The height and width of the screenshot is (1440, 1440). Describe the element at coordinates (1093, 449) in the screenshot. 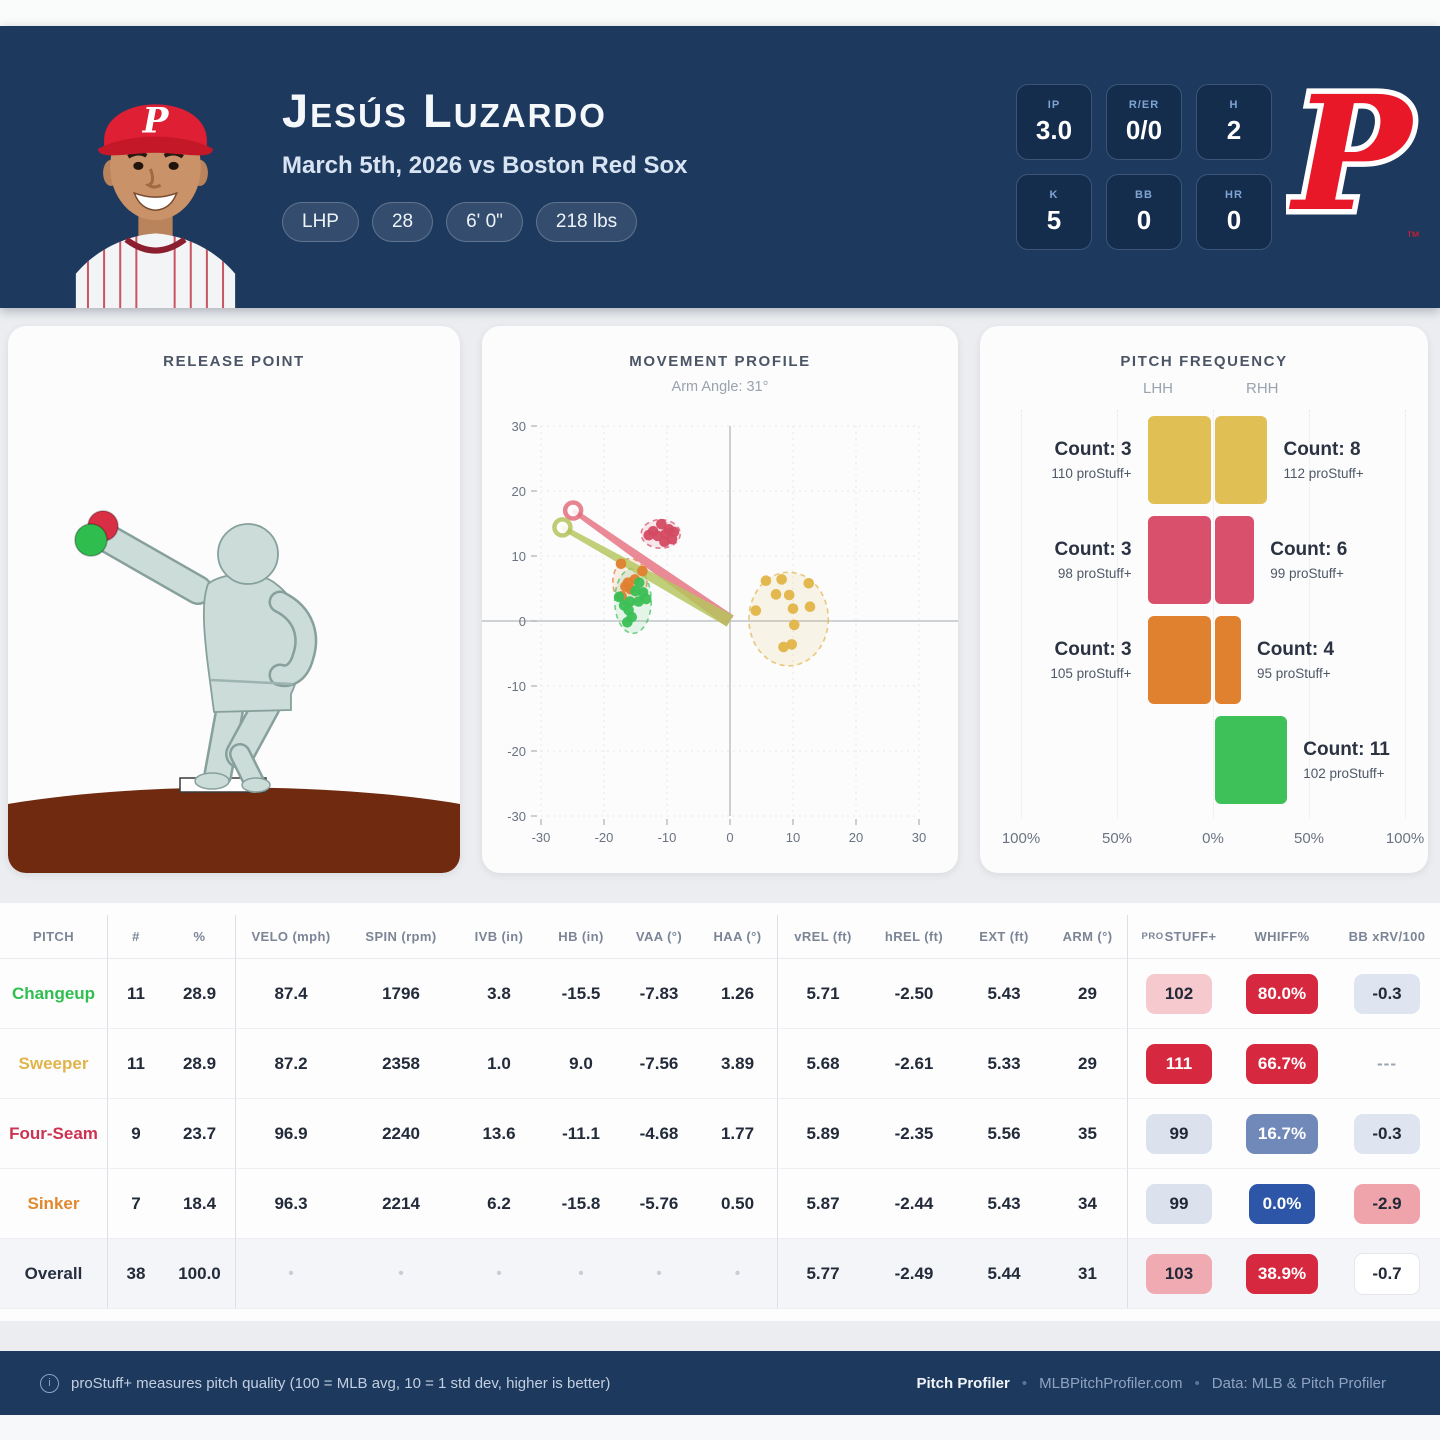

I see `freq-count: Count: 3` at that location.